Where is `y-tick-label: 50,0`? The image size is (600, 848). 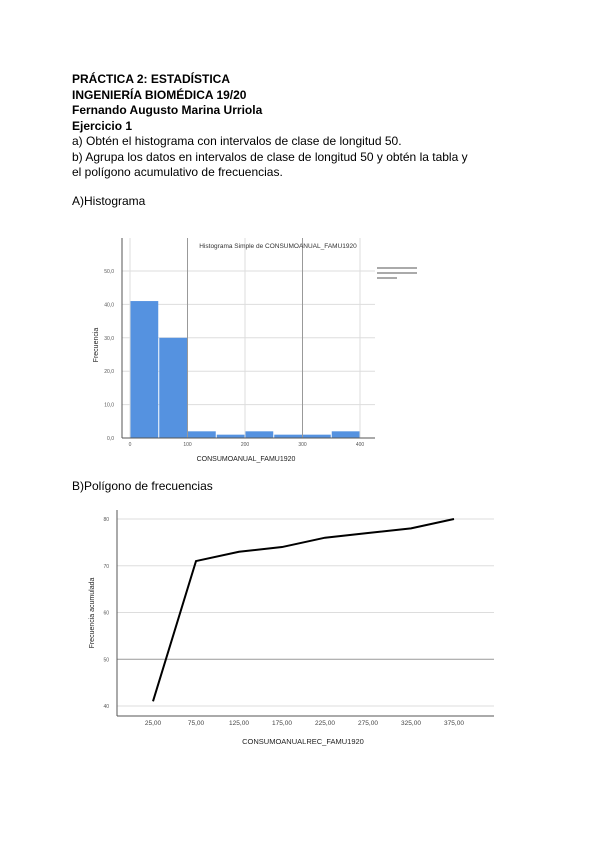
y-tick-label: 50,0 is located at coordinates (109, 272).